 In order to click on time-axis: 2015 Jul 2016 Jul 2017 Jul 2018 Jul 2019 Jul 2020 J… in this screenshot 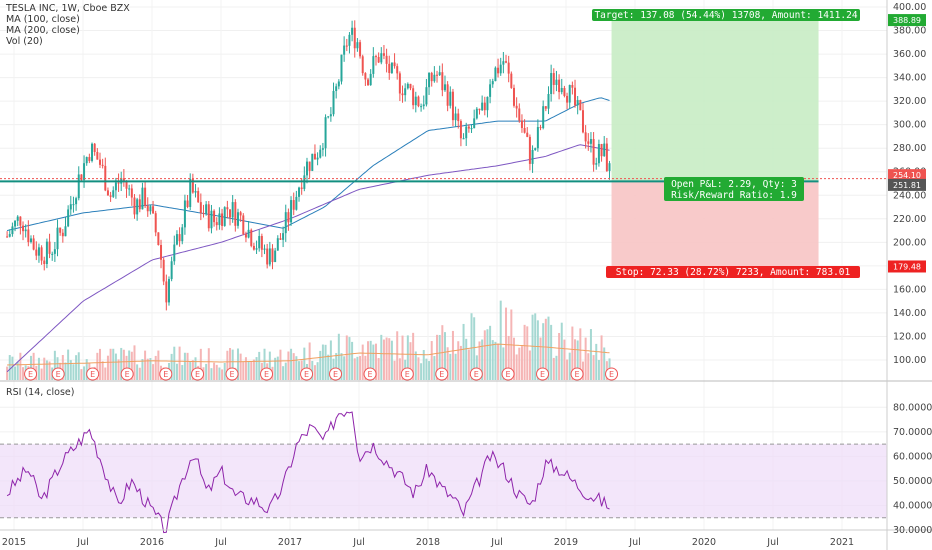, I will do `click(428, 542)`.